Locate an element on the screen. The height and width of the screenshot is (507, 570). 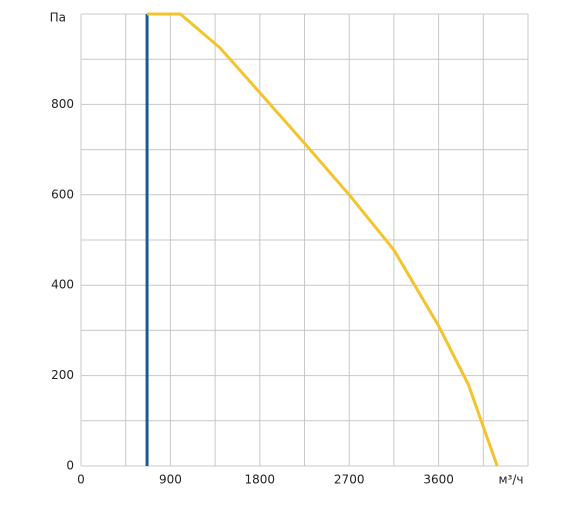
y-tick-label: 0 is located at coordinates (70, 466).